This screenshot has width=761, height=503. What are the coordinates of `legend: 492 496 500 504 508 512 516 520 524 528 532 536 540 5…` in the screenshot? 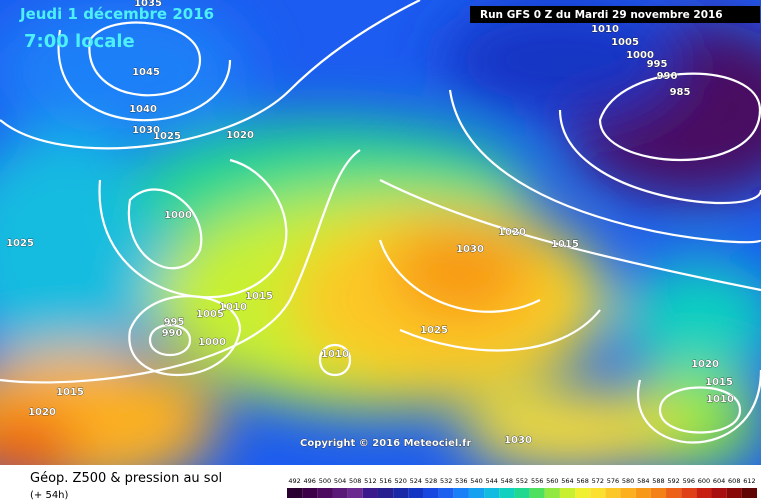 It's located at (522, 487).